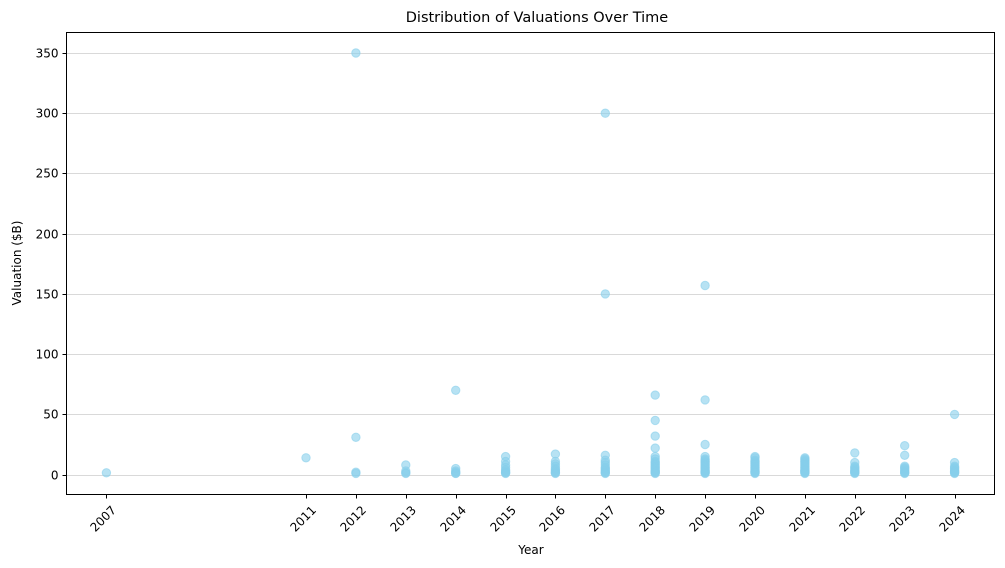 Image resolution: width=1005 pixels, height=568 pixels. Describe the element at coordinates (47, 295) in the screenshot. I see `y-tick-label: 150` at that location.